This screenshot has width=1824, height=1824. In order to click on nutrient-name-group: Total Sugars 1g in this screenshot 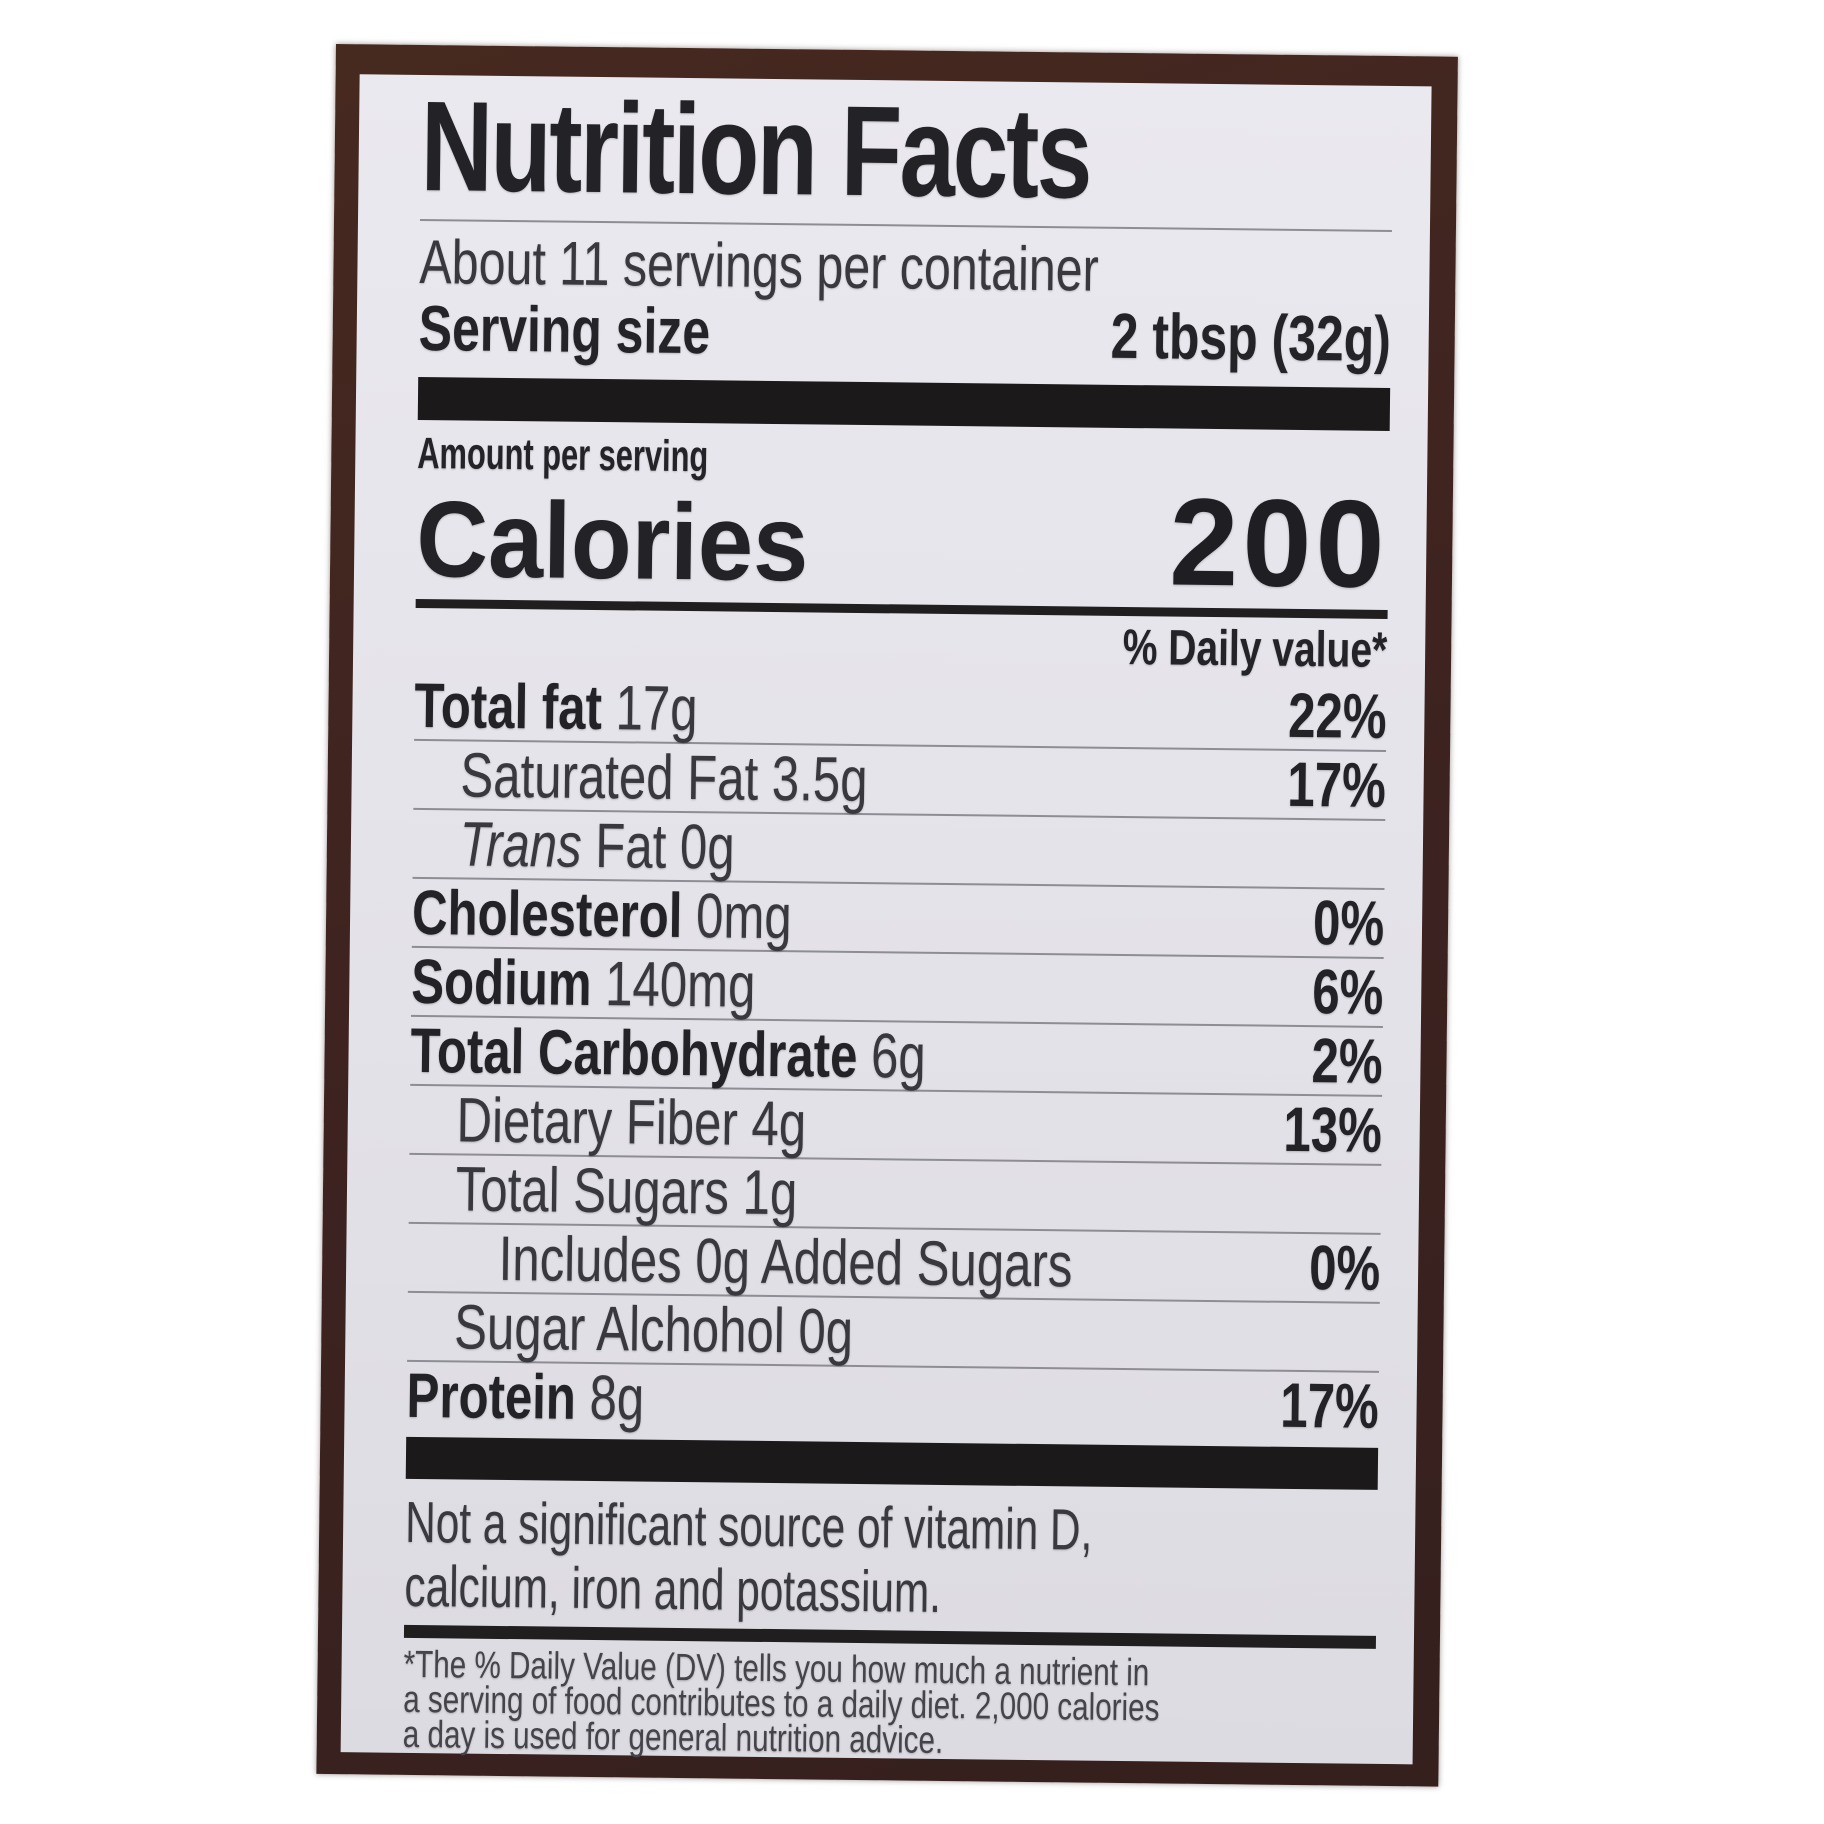, I will do `click(603, 1191)`.